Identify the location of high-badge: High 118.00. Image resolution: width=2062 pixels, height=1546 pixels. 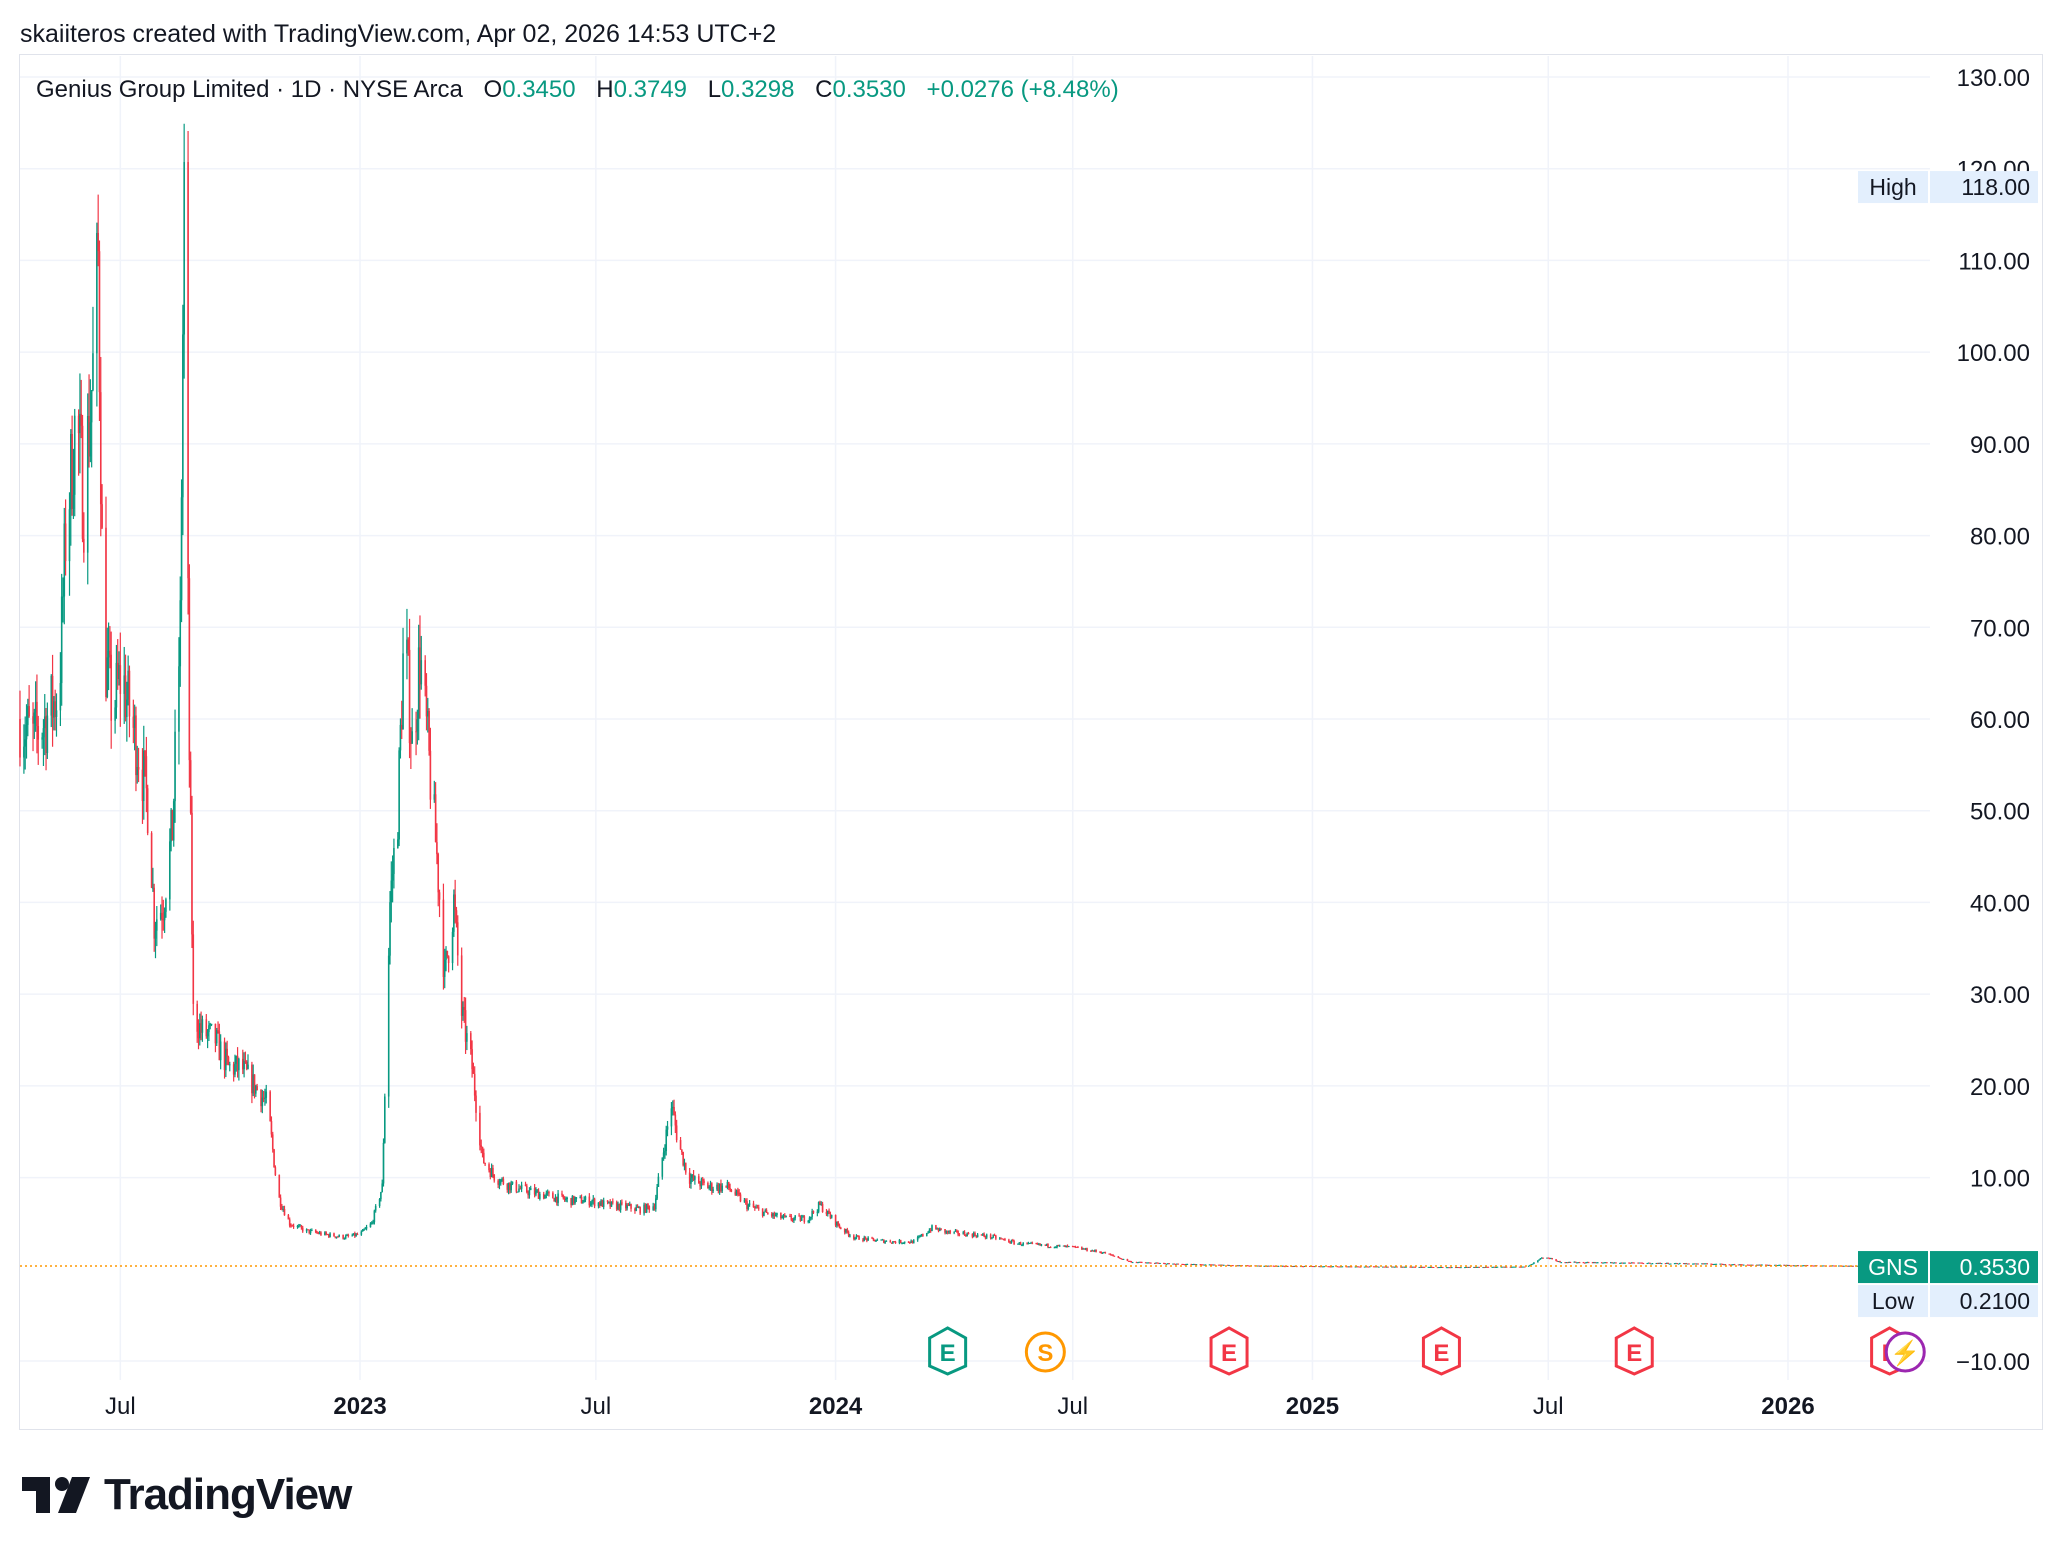
(1948, 187).